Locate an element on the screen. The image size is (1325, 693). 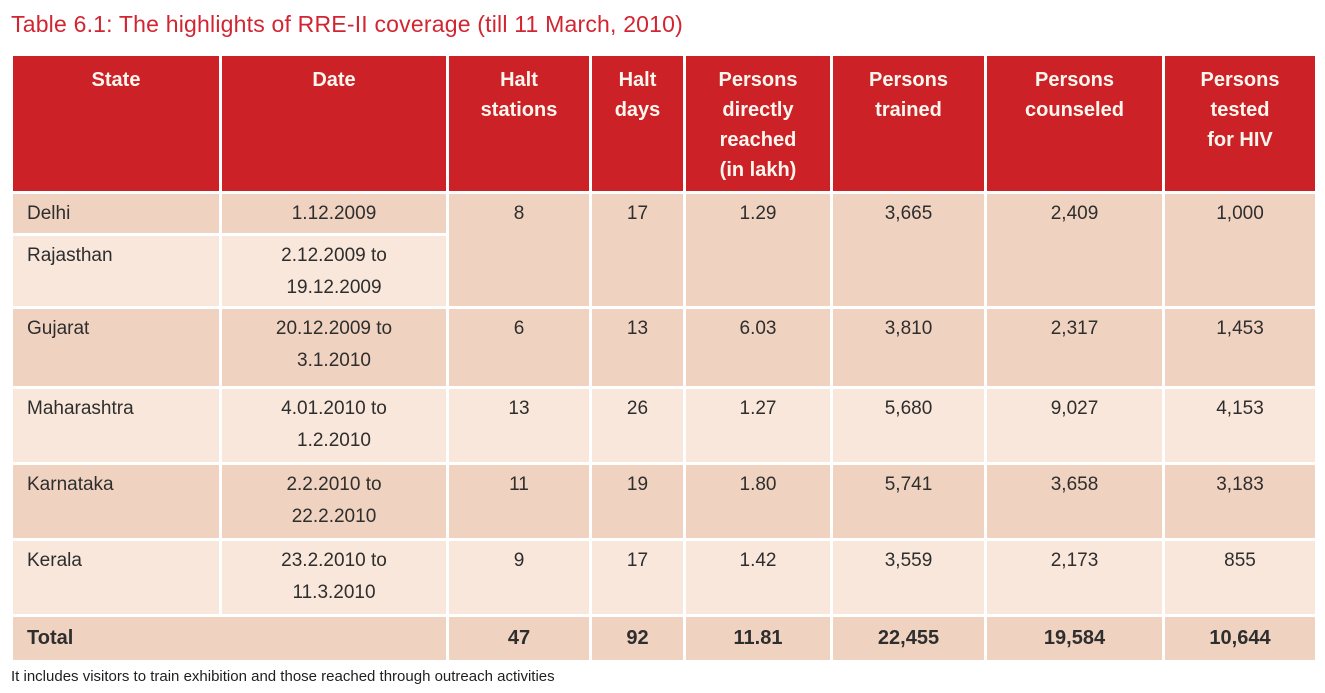
cell-persons-tested-hiv: 855 is located at coordinates (1240, 577).